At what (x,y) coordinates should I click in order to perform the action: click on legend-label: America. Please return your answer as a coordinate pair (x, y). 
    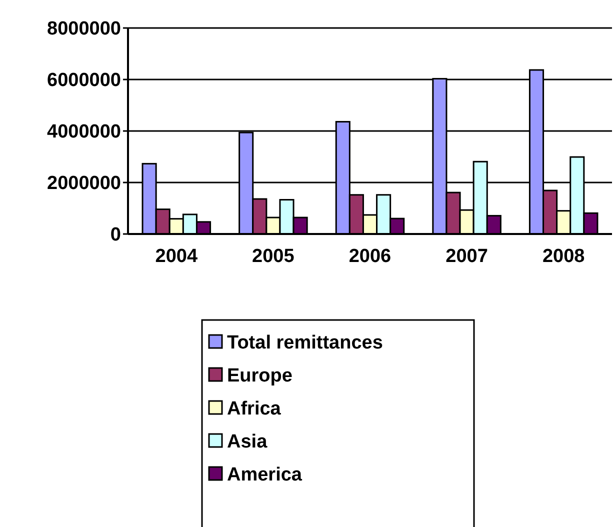
    Looking at the image, I should click on (264, 475).